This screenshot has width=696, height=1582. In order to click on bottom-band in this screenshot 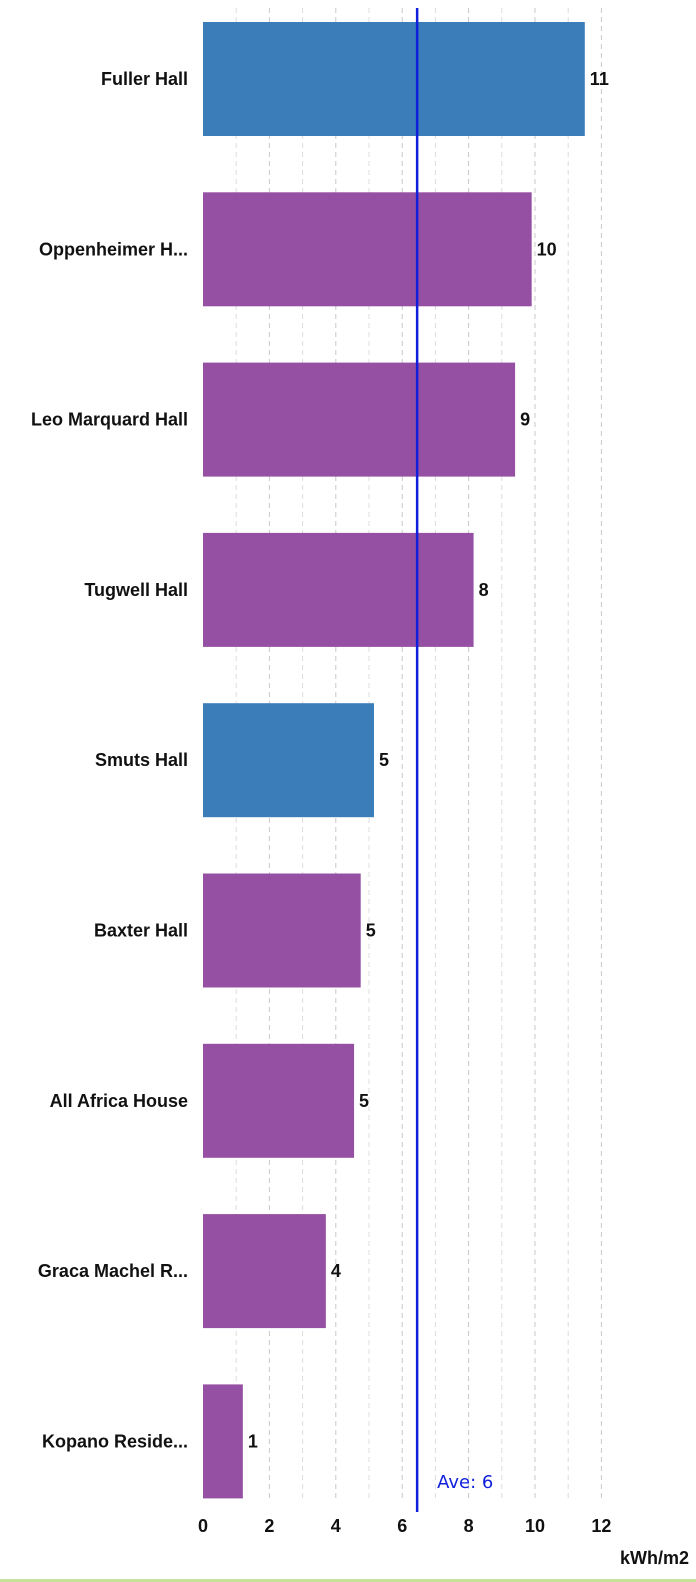, I will do `click(348, 1580)`.